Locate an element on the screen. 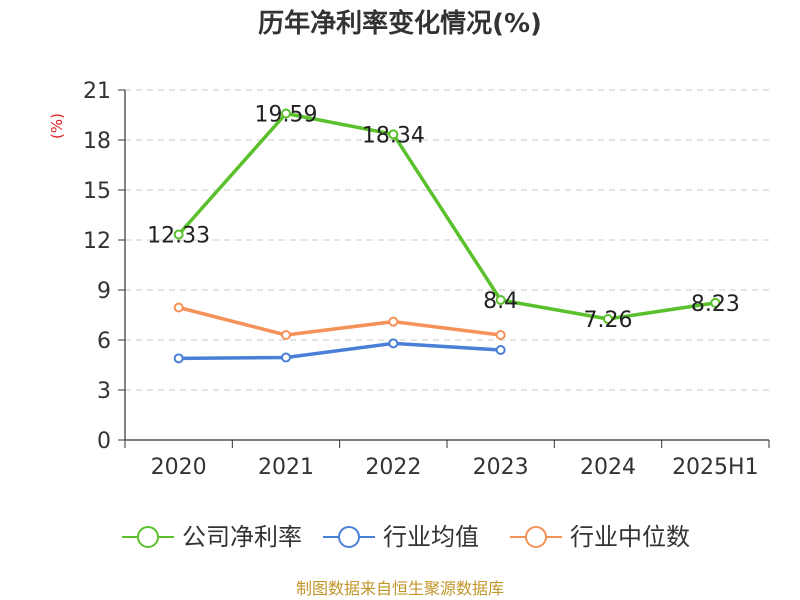 This screenshot has width=800, height=600. data-label: 8.23 is located at coordinates (715, 304).